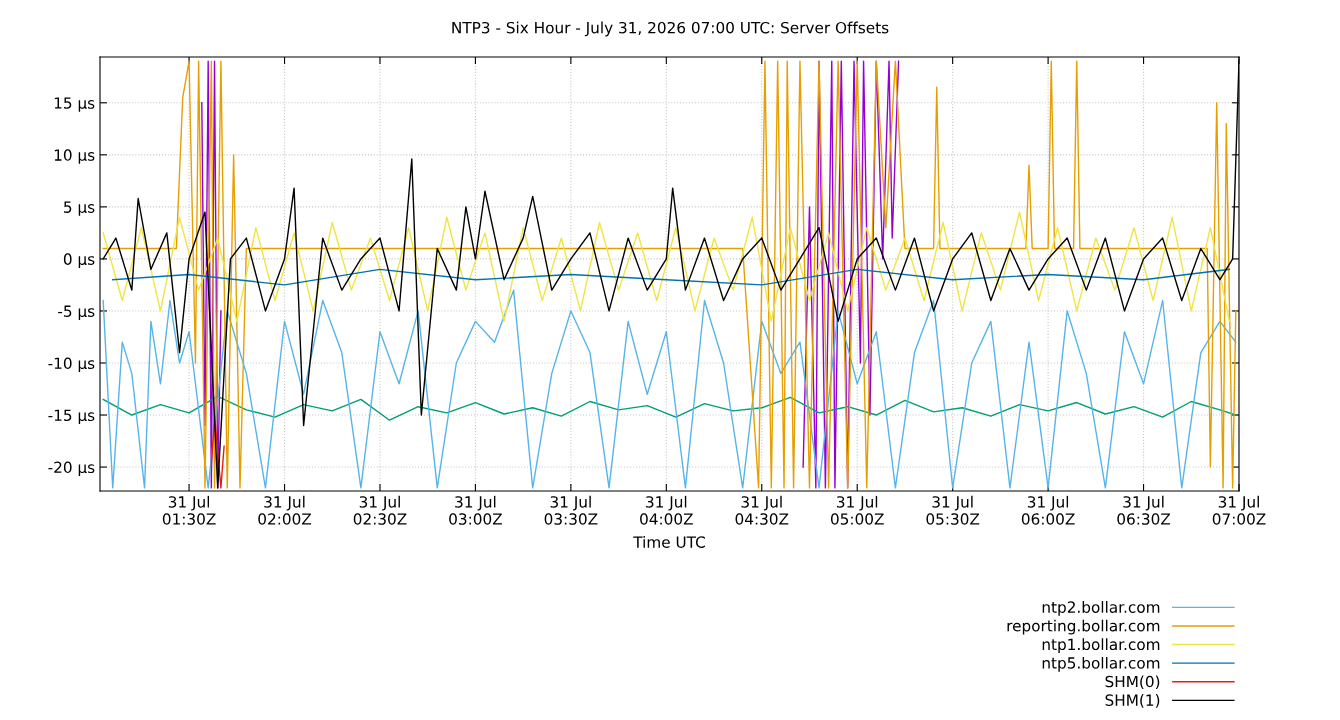 The height and width of the screenshot is (720, 1340). Describe the element at coordinates (669, 542) in the screenshot. I see `x-axis-title: Time UTC` at that location.